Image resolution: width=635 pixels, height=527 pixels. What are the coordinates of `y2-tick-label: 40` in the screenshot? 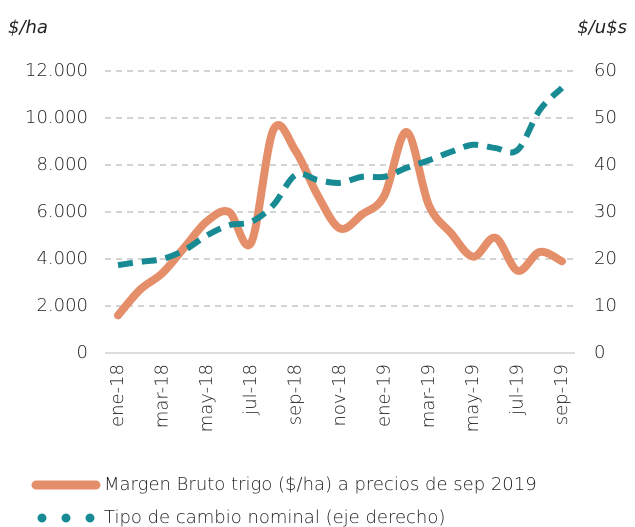 It's located at (605, 164).